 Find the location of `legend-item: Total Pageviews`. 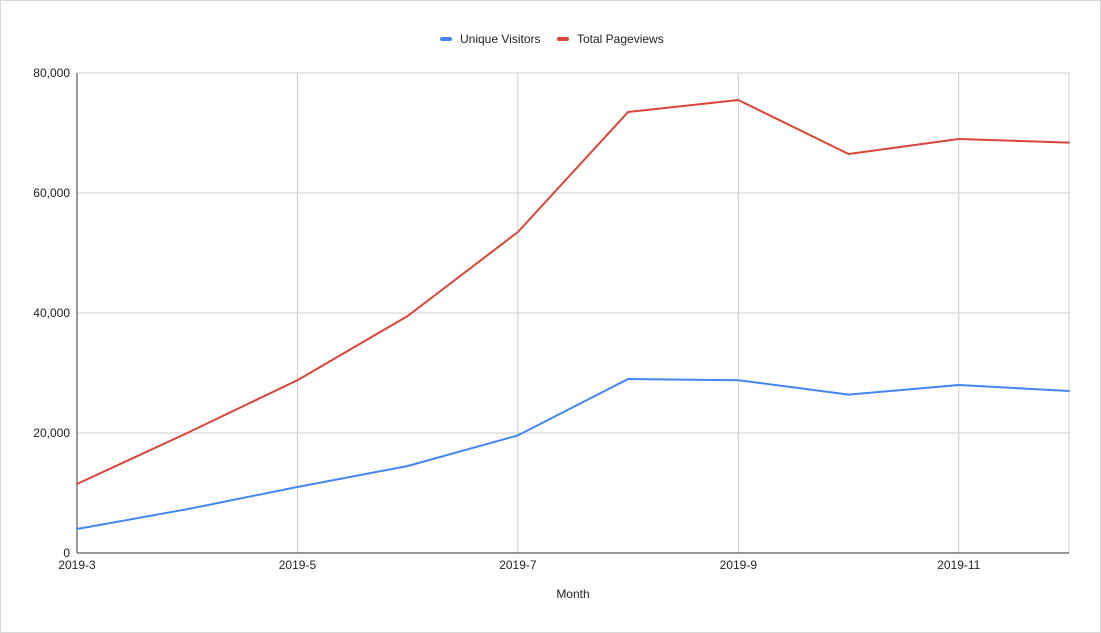

legend-item: Total Pageviews is located at coordinates (610, 39).